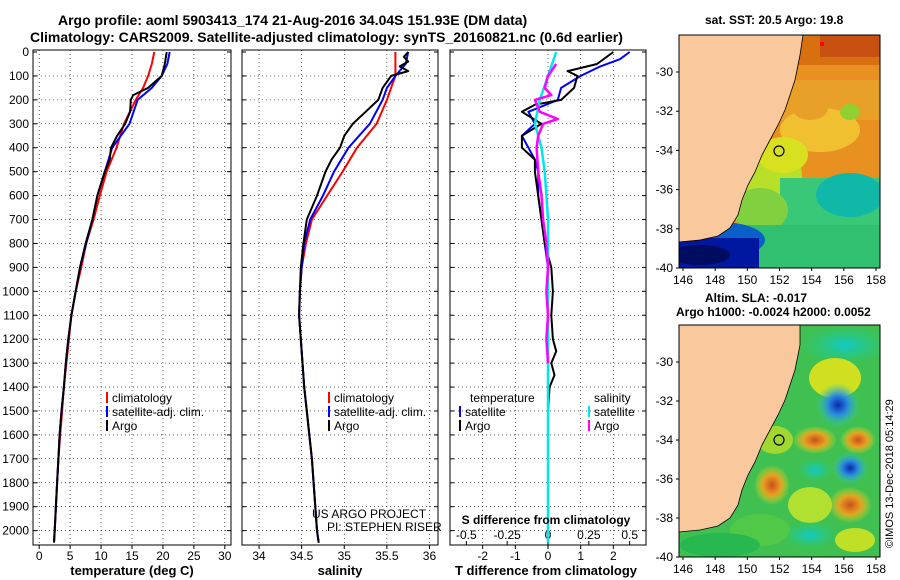 The height and width of the screenshot is (580, 900). What do you see at coordinates (466, 535) in the screenshot?
I see `x2-tick-label: -0.5` at bounding box center [466, 535].